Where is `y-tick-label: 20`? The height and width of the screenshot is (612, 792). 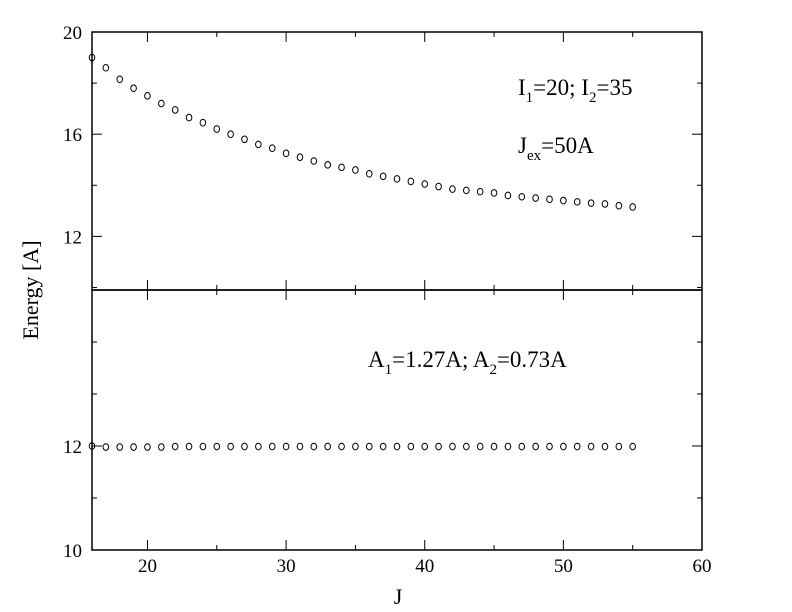 y-tick-label: 20 is located at coordinates (72, 33).